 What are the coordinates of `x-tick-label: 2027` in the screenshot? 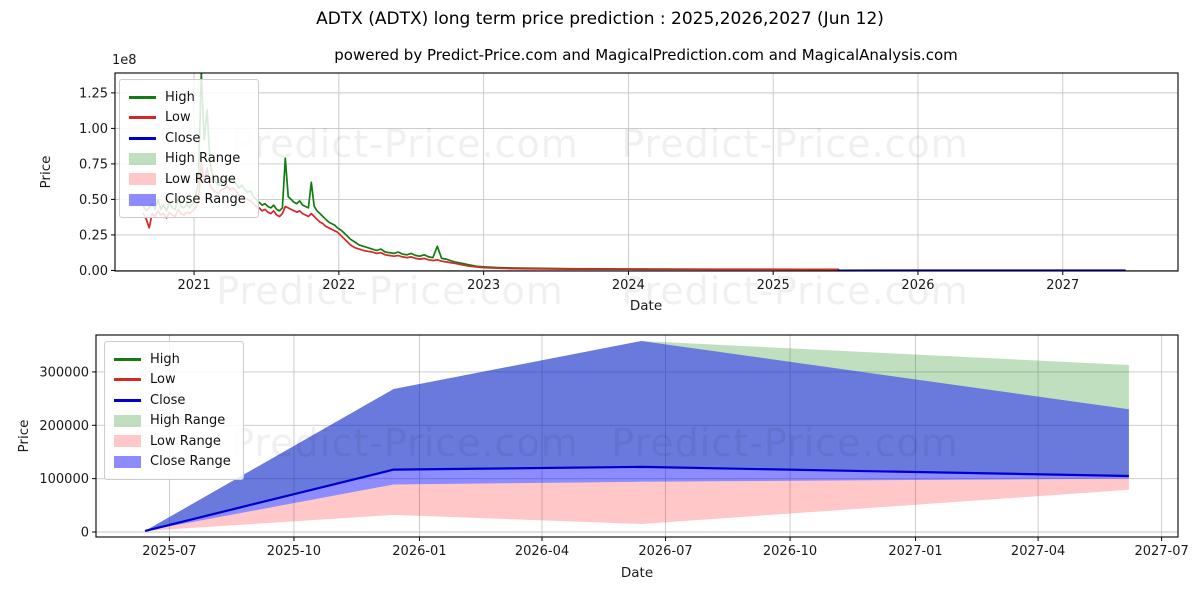 It's located at (1062, 285).